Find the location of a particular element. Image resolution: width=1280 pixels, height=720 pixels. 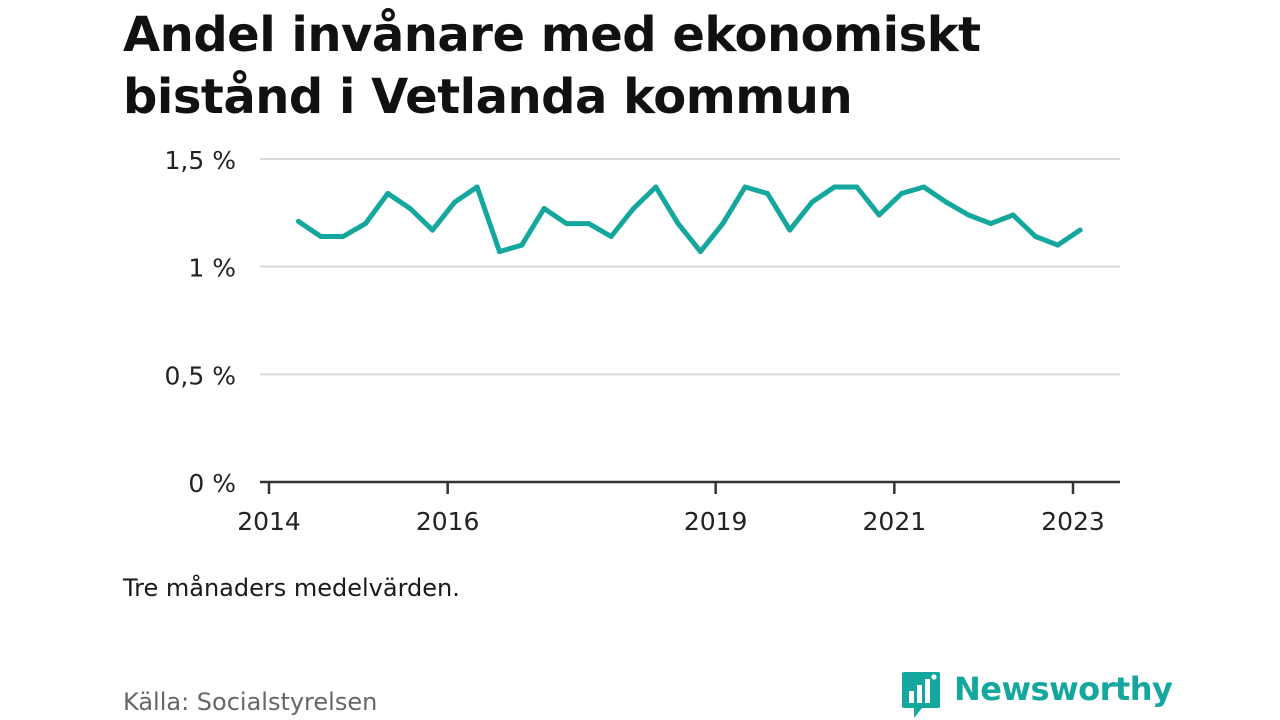

y-tick-label: 1 % is located at coordinates (212, 268).